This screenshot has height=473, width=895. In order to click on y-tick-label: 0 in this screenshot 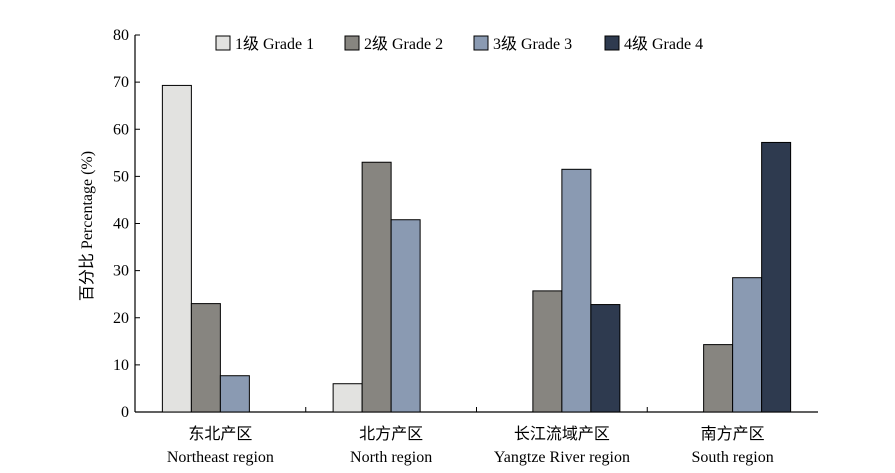, I will do `click(125, 412)`.